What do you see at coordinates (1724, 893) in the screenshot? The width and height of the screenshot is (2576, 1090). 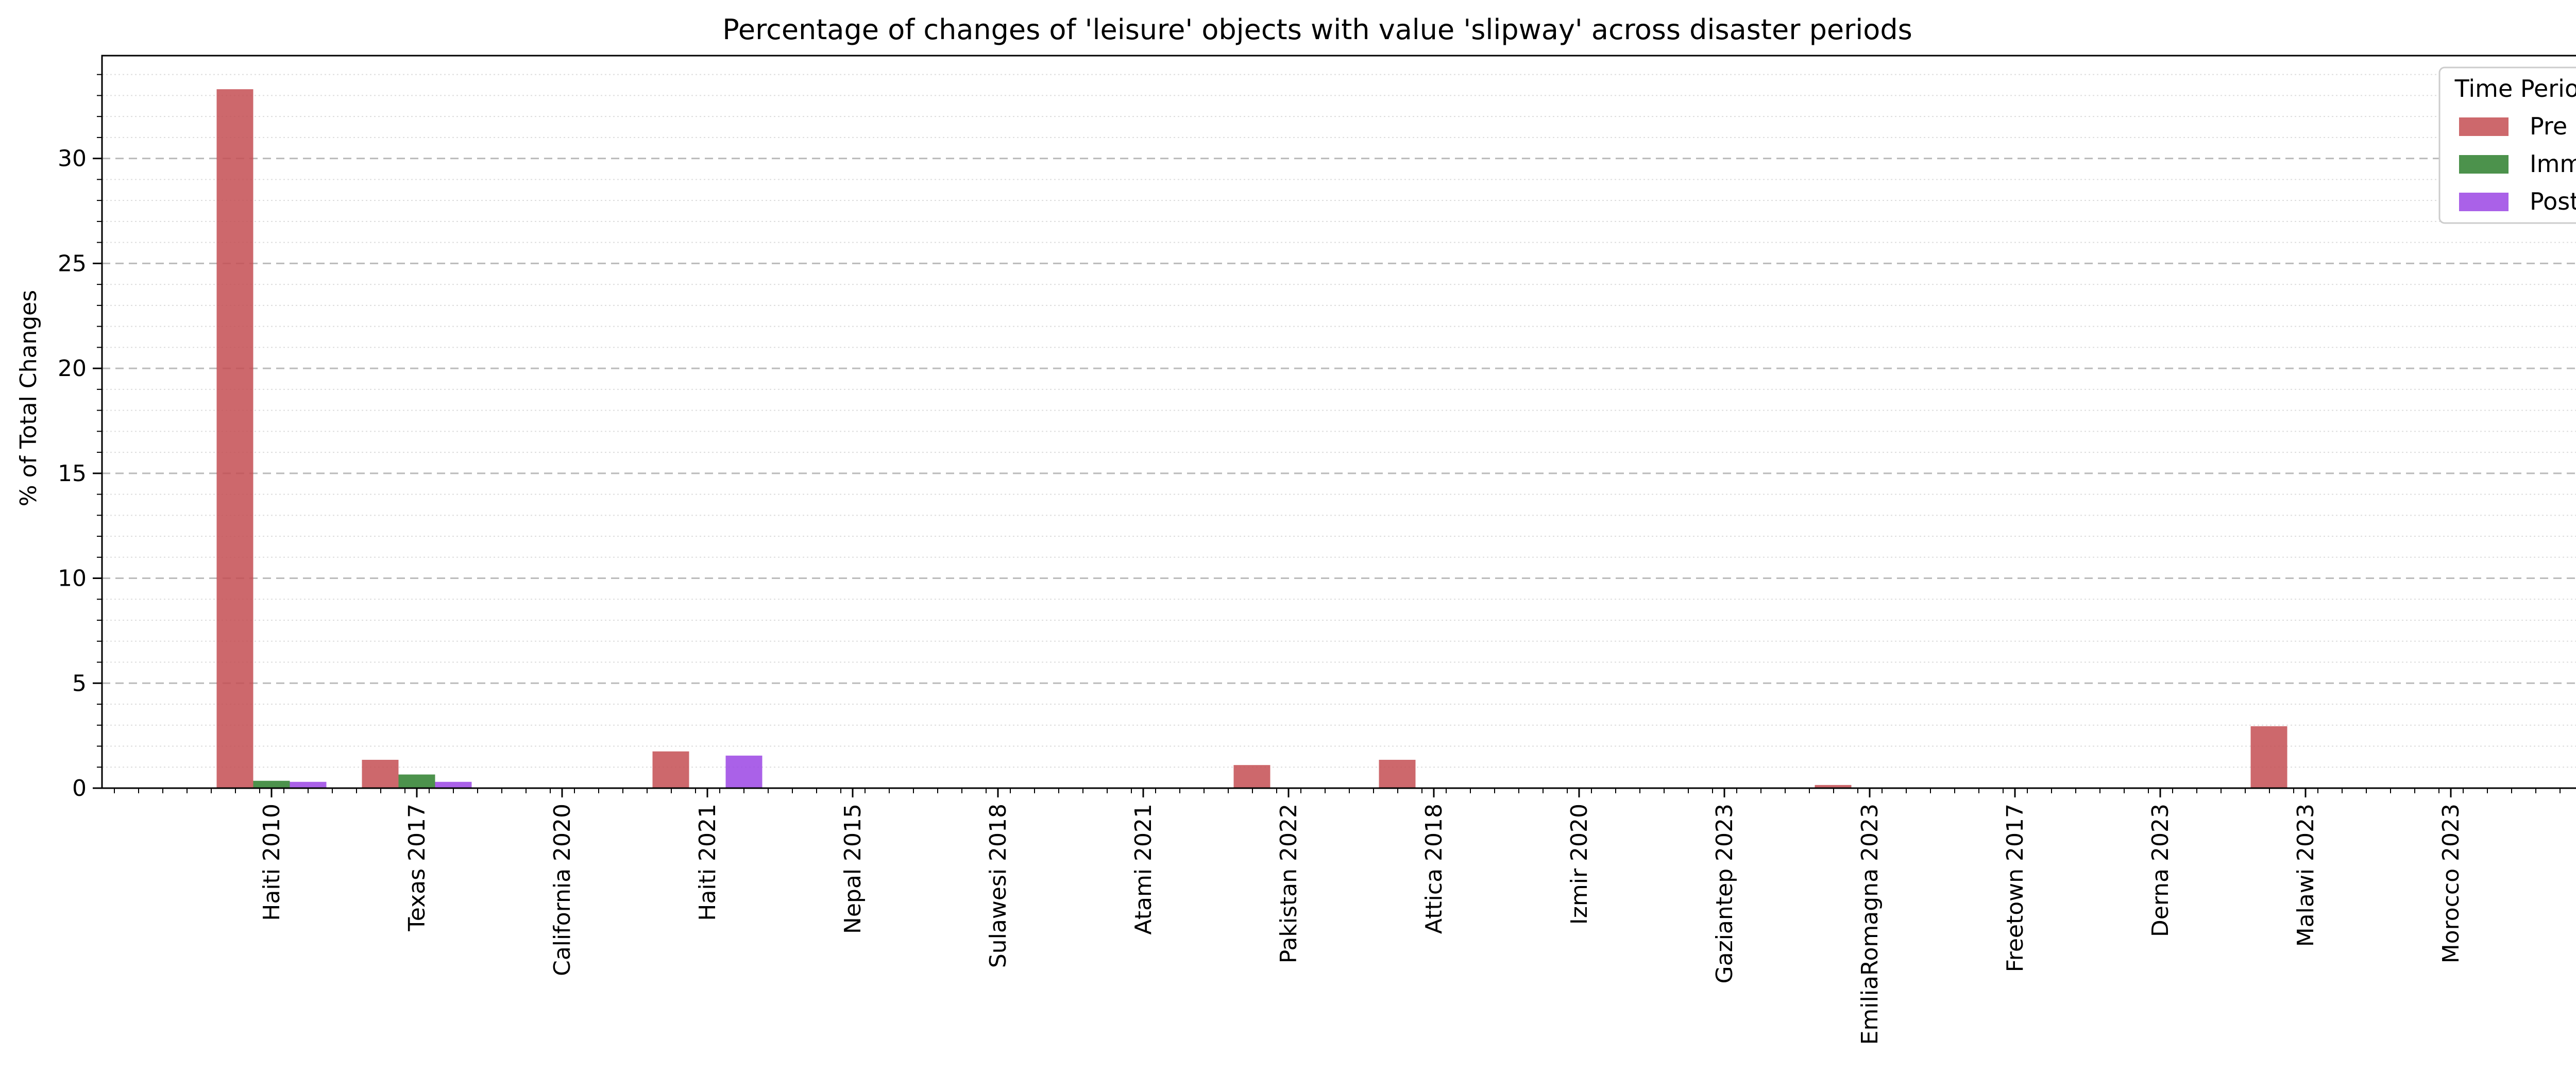 I see `x-tick-label: Gaziantep 2023` at bounding box center [1724, 893].